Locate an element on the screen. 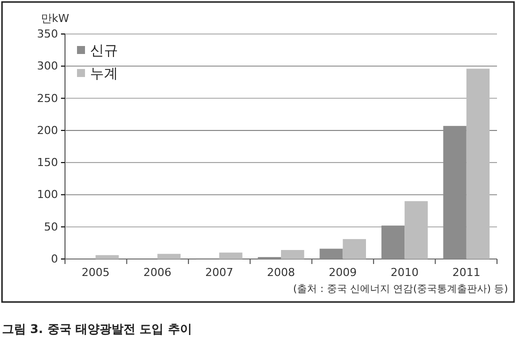 The width and height of the screenshot is (526, 342). legend-label: 신규 is located at coordinates (104, 51).